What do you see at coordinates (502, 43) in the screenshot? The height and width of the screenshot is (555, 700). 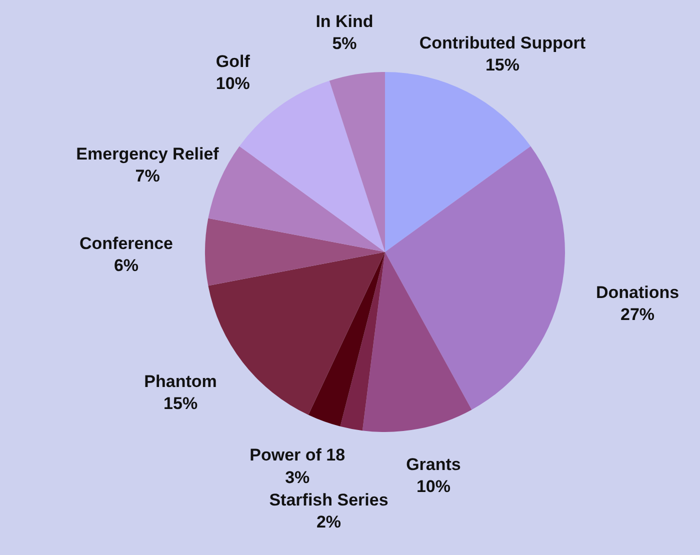 I see `slice-label: Contributed Support` at bounding box center [502, 43].